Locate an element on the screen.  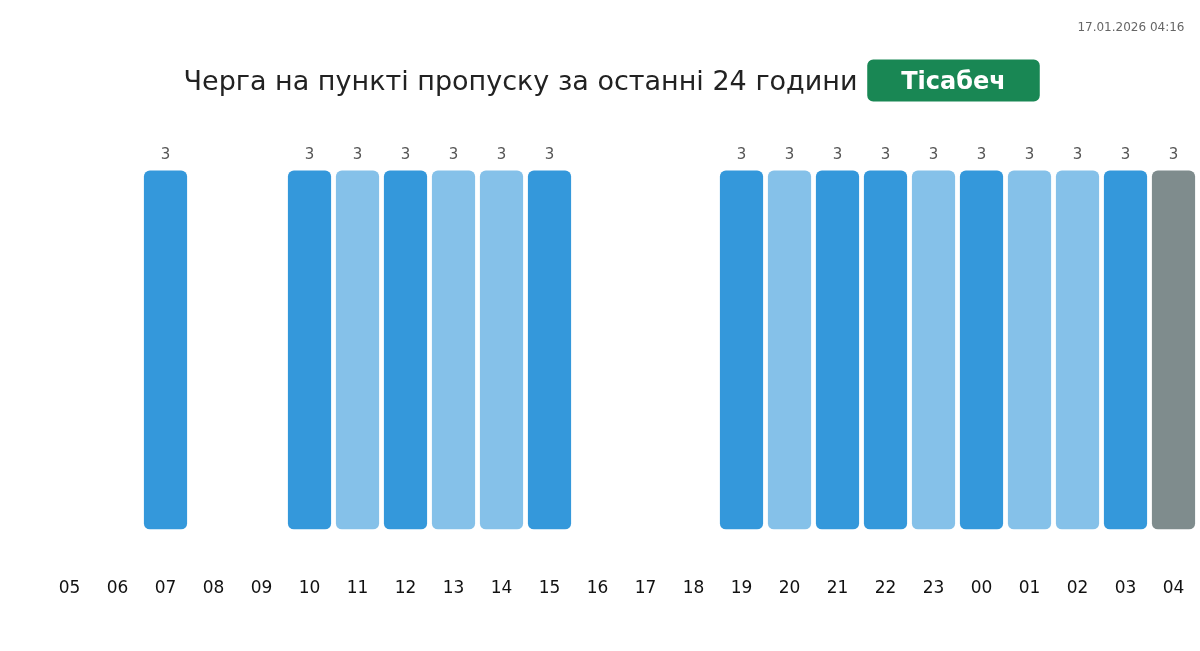
x-tick-label: 08 is located at coordinates (213, 586).